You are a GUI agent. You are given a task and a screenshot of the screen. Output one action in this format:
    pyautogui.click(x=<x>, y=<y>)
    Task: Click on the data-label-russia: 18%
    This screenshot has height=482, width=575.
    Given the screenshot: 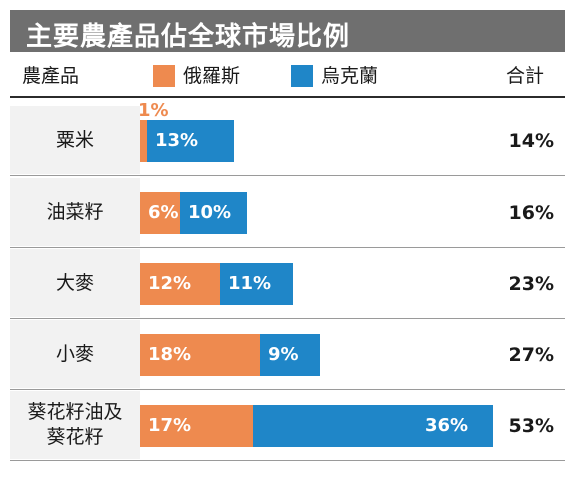 What is the action you would take?
    pyautogui.click(x=170, y=354)
    